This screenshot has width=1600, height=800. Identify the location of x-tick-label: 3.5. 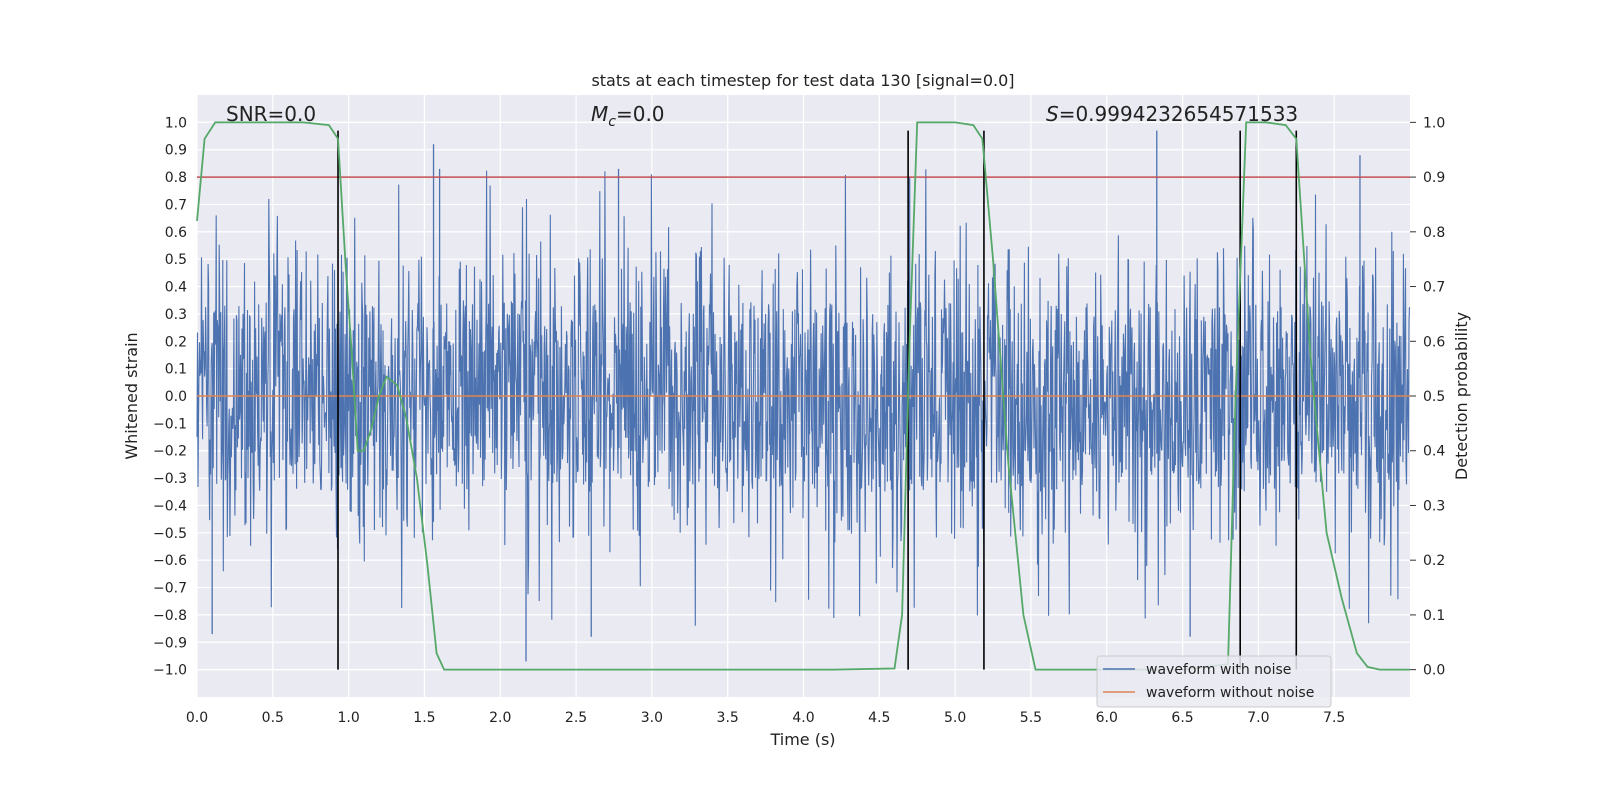
(728, 718).